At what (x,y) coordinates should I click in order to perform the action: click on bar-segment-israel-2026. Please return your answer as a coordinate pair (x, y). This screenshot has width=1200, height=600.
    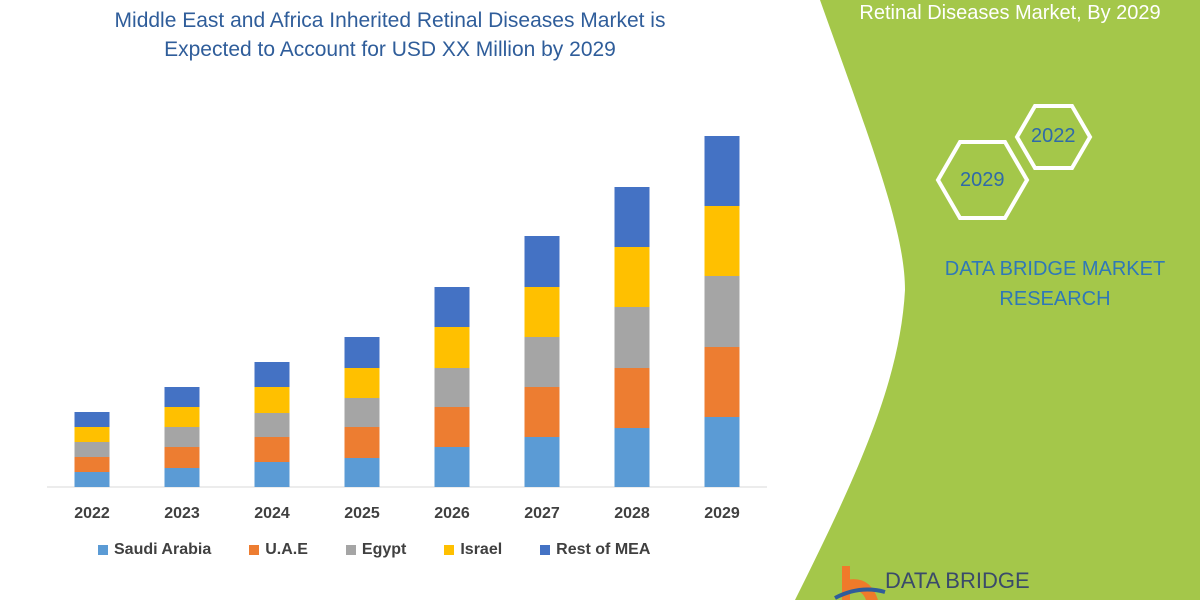
    Looking at the image, I should click on (452, 347).